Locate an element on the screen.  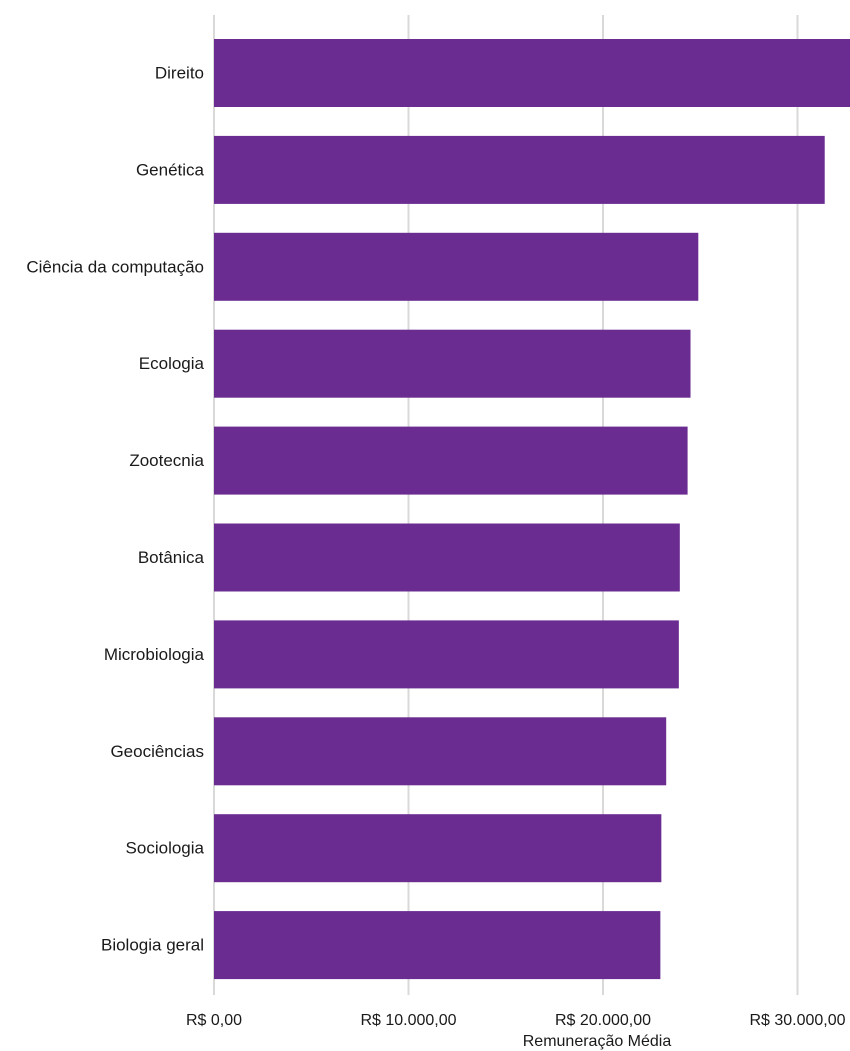
category-label: Botânica is located at coordinates (171, 557).